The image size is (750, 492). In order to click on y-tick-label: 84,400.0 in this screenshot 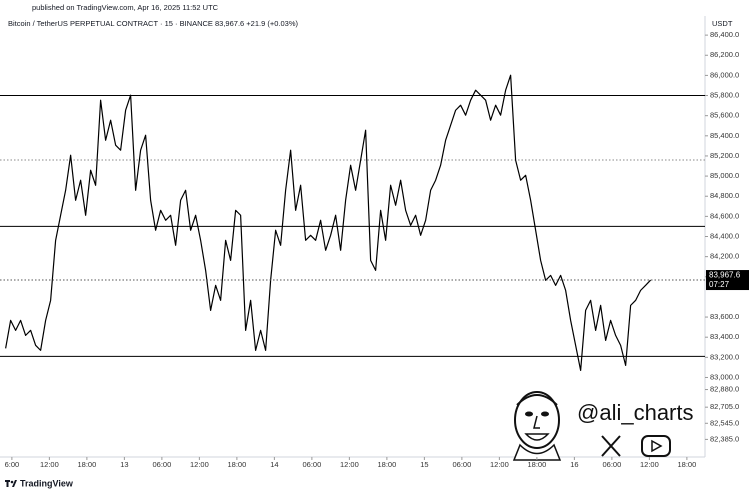, I will do `click(724, 235)`.